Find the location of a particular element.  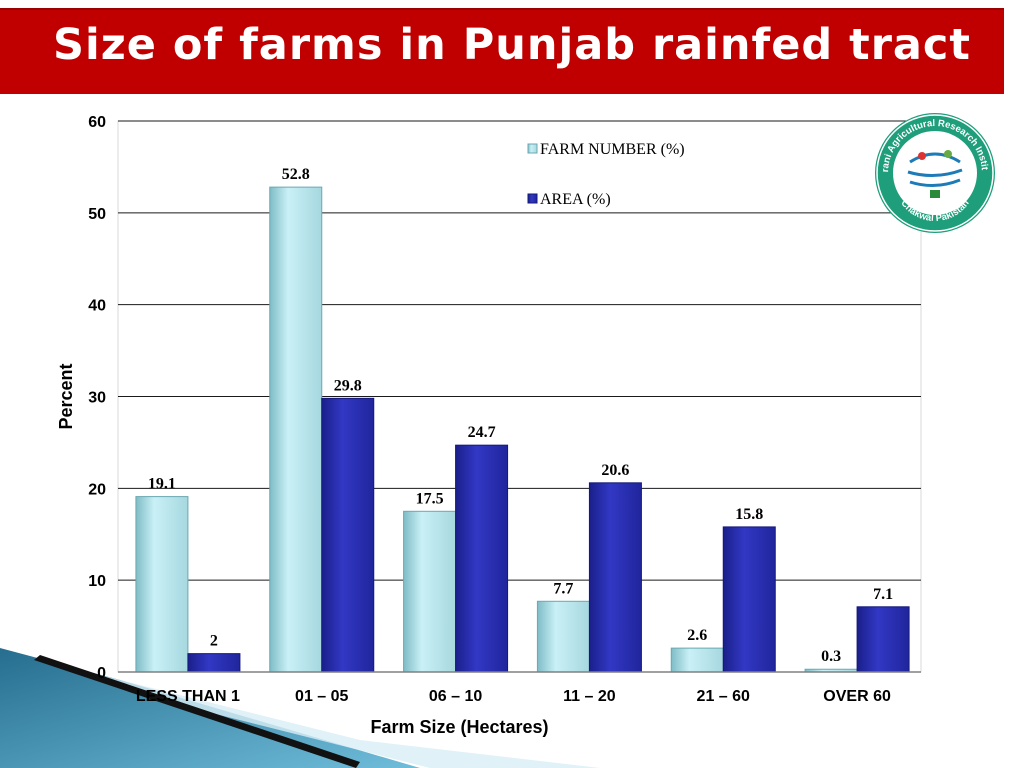

y-tick-label: 10 is located at coordinates (97, 581).